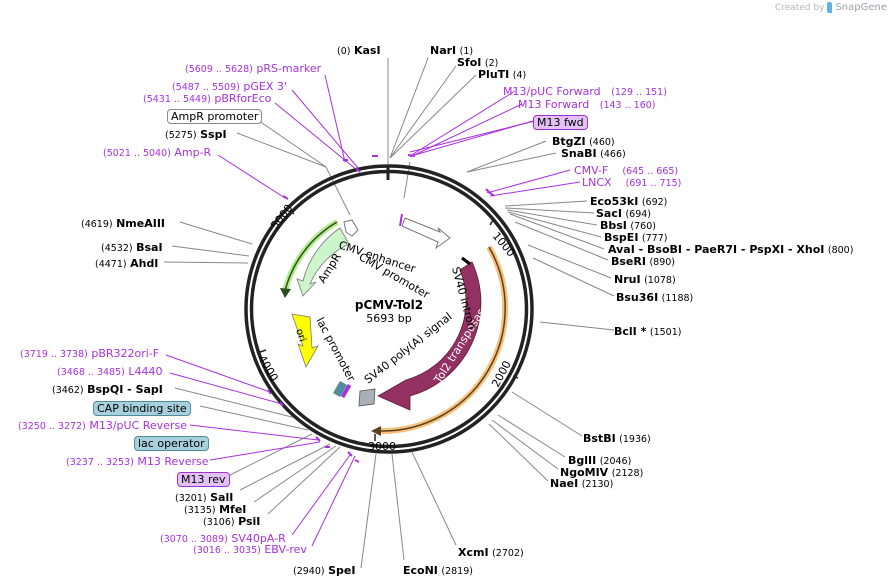 This screenshot has width=895, height=587. I want to click on enzyme-label: (4619) NmeAIII, so click(123, 223).